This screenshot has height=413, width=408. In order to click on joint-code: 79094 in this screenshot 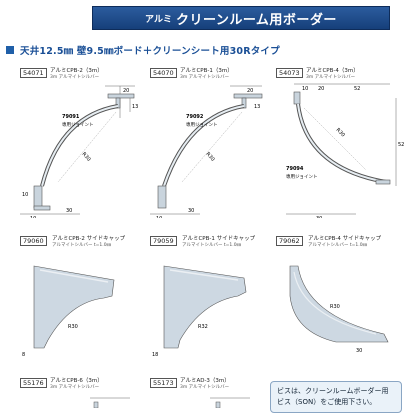, I will do `click(295, 169)`.